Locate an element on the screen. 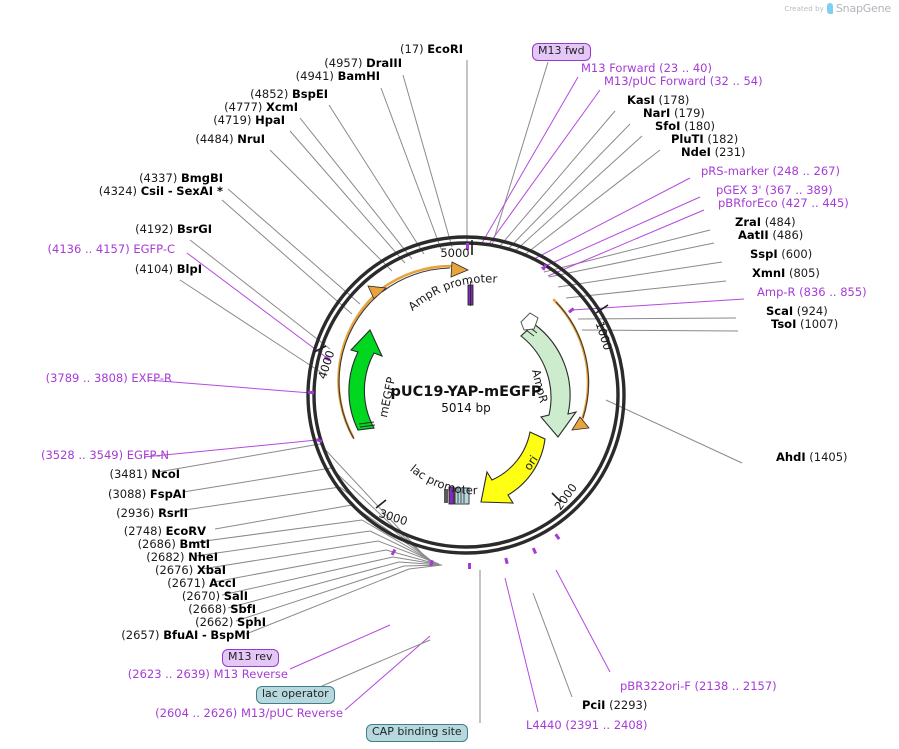 The image size is (899, 749). enzyme-label-BfuAI-BspMI: (2657) BfuAI - BspMI is located at coordinates (185, 635).